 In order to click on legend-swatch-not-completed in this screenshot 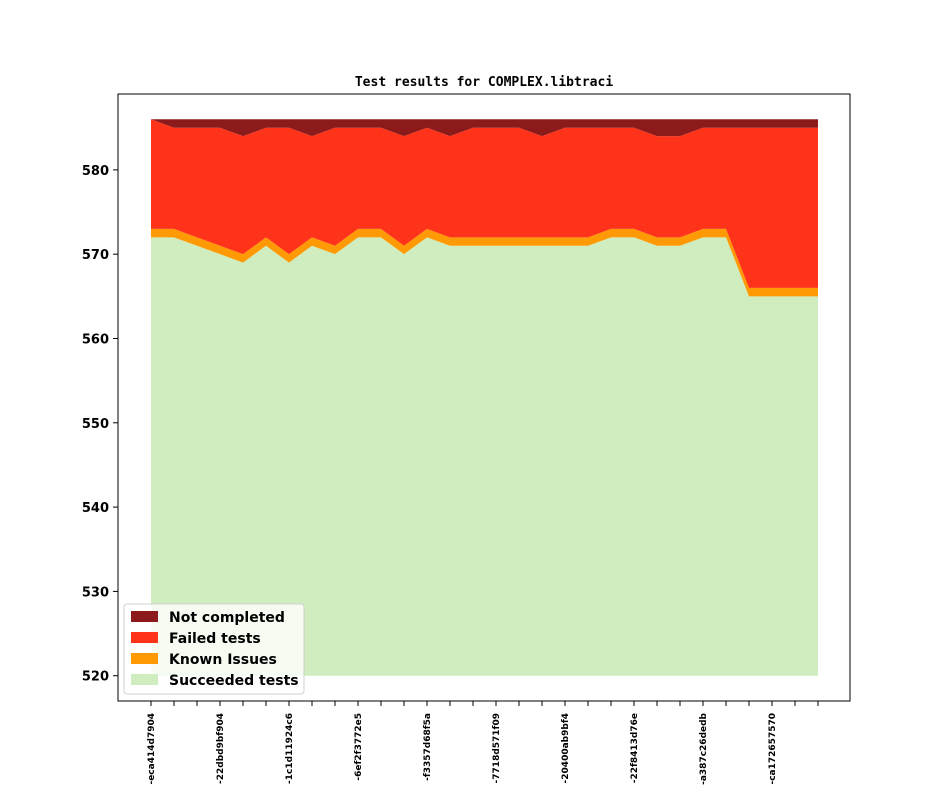, I will do `click(144, 616)`.